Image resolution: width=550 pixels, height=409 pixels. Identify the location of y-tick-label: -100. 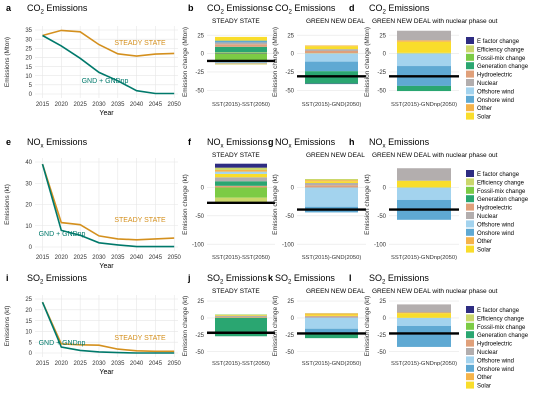
(380, 245).